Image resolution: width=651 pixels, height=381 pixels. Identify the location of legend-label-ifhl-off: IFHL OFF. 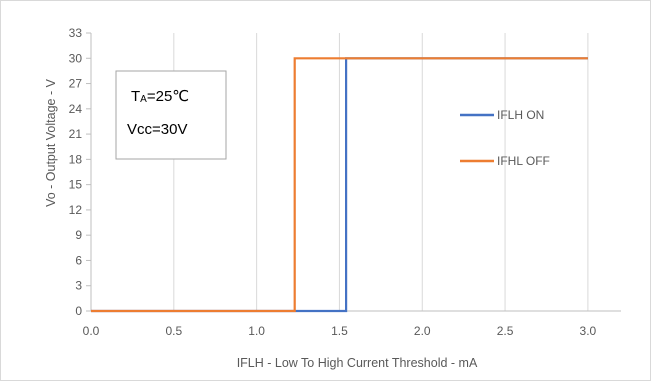
(523, 161).